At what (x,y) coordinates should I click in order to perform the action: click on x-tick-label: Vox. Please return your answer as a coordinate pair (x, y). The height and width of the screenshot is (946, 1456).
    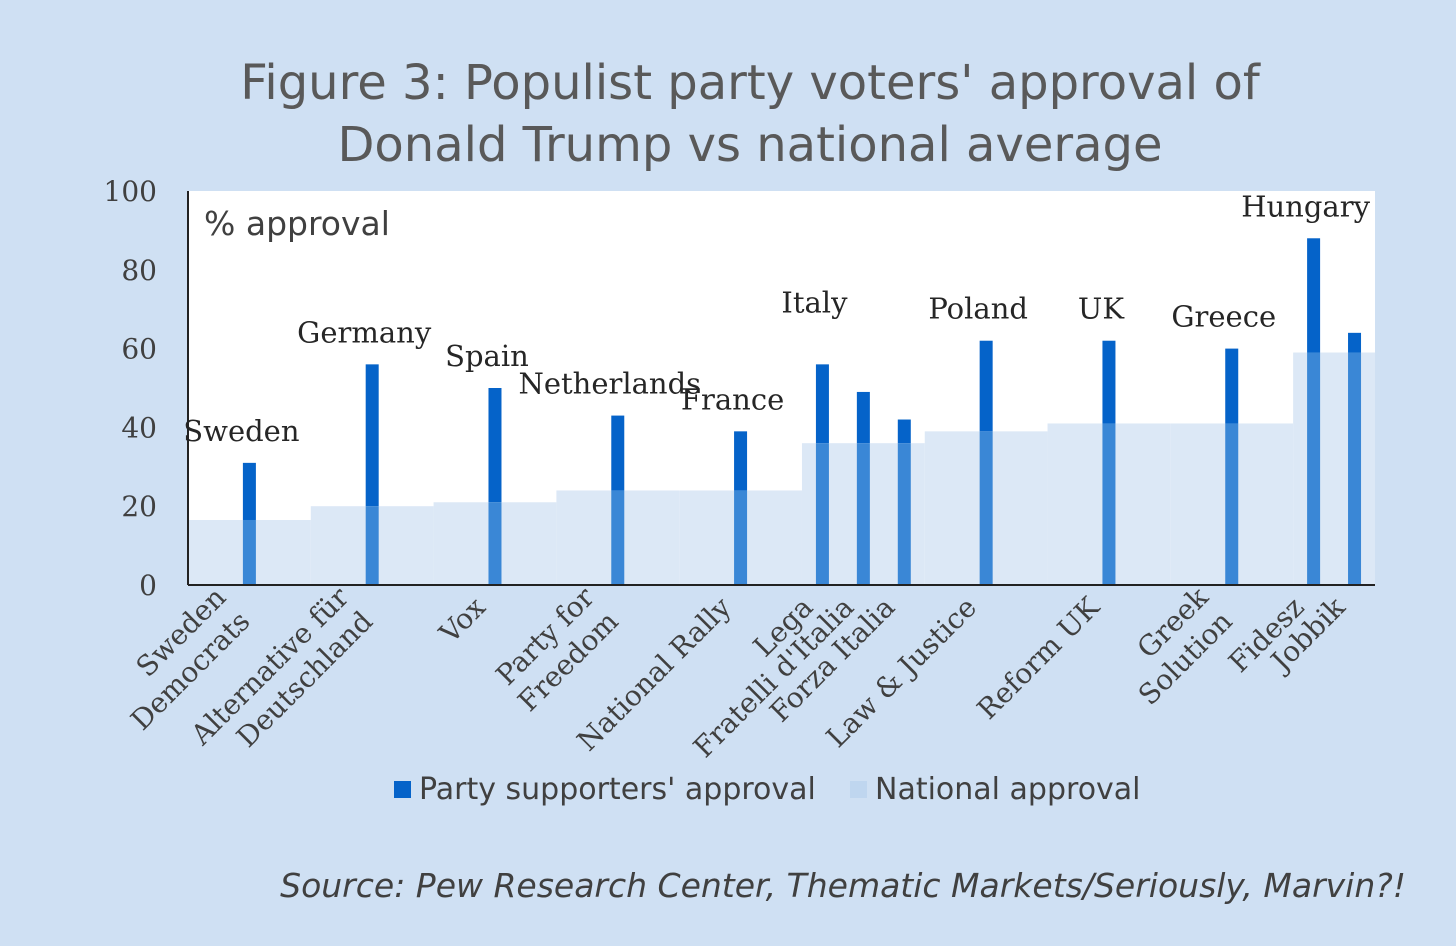
    Looking at the image, I should click on (462, 620).